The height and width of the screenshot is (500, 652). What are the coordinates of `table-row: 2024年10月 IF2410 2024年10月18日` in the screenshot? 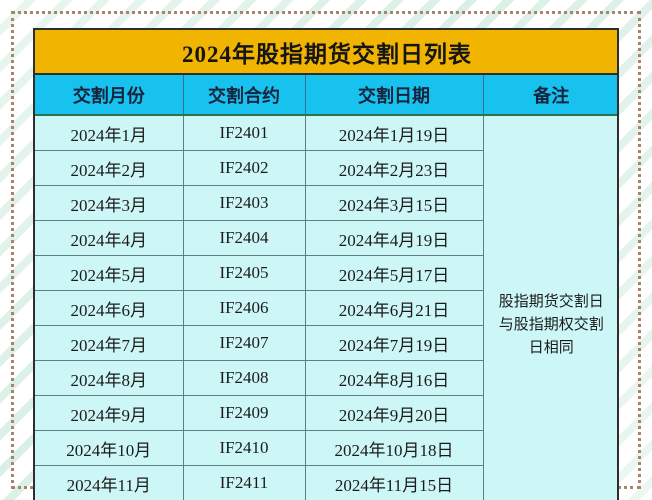 It's located at (326, 448).